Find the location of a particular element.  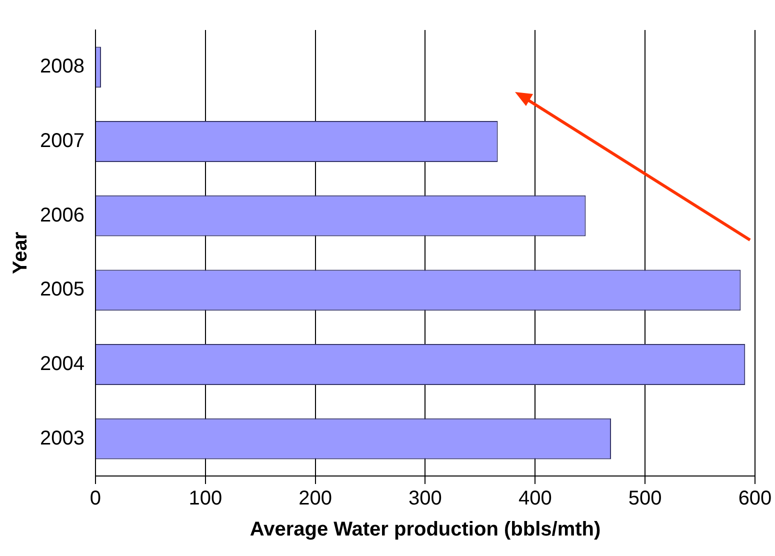

x-tick-label: 600 is located at coordinates (755, 499).